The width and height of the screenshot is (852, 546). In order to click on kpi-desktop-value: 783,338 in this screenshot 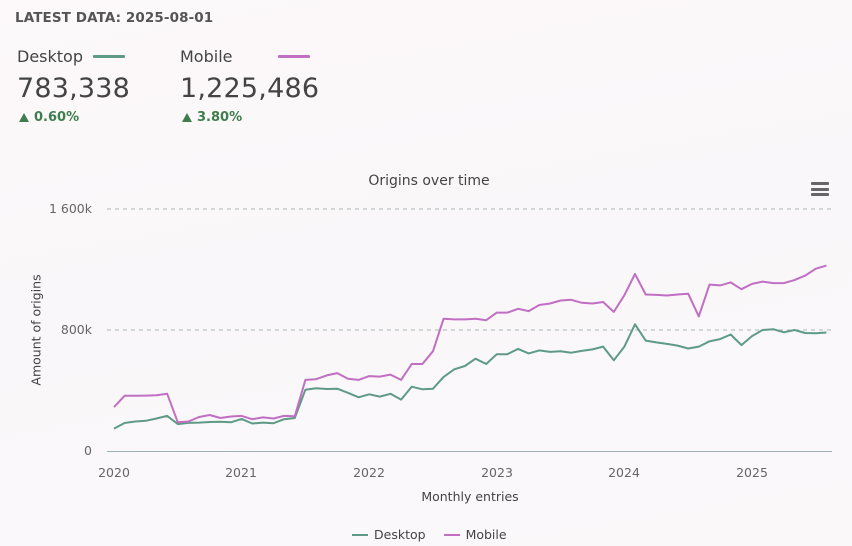, I will do `click(74, 88)`.